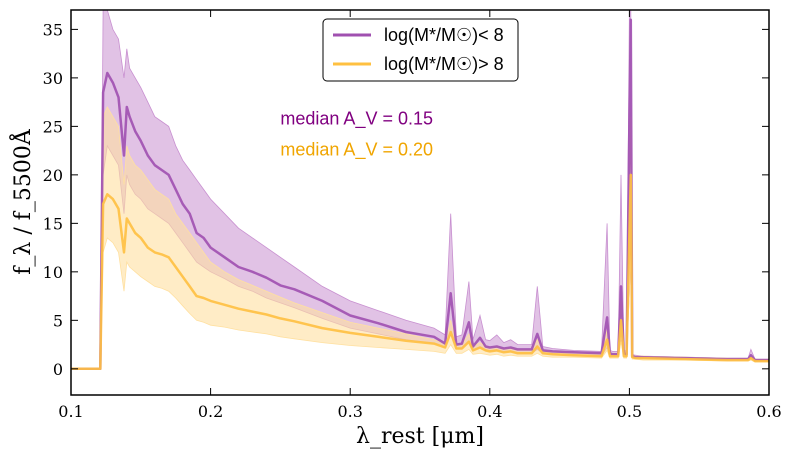 The width and height of the screenshot is (791, 456). I want to click on x-tick-label: 0.2, so click(210, 411).